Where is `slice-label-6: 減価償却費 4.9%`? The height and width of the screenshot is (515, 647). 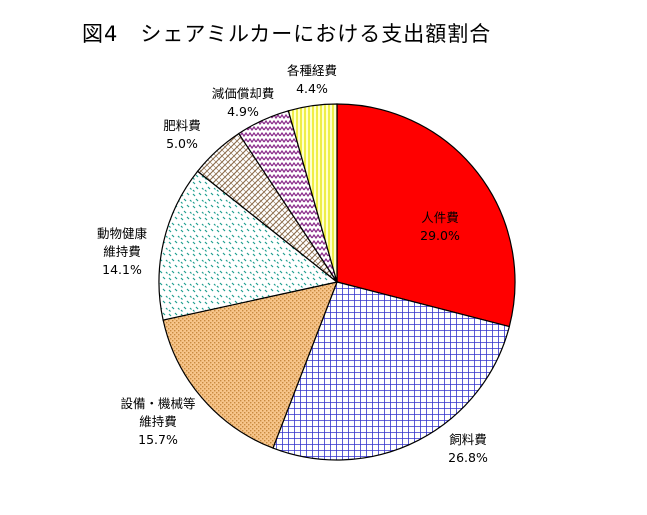 slice-label-6: 減価償却費 4.9% is located at coordinates (243, 102).